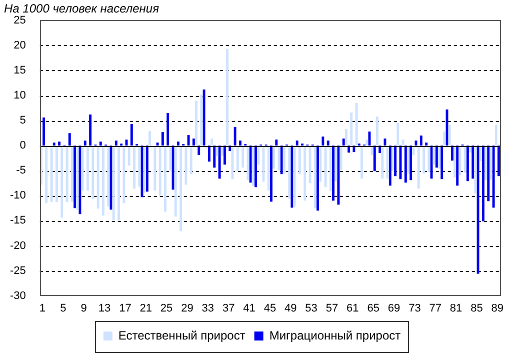 This screenshot has width=512, height=358. I want to click on y-tick-label: 15, so click(20, 70).